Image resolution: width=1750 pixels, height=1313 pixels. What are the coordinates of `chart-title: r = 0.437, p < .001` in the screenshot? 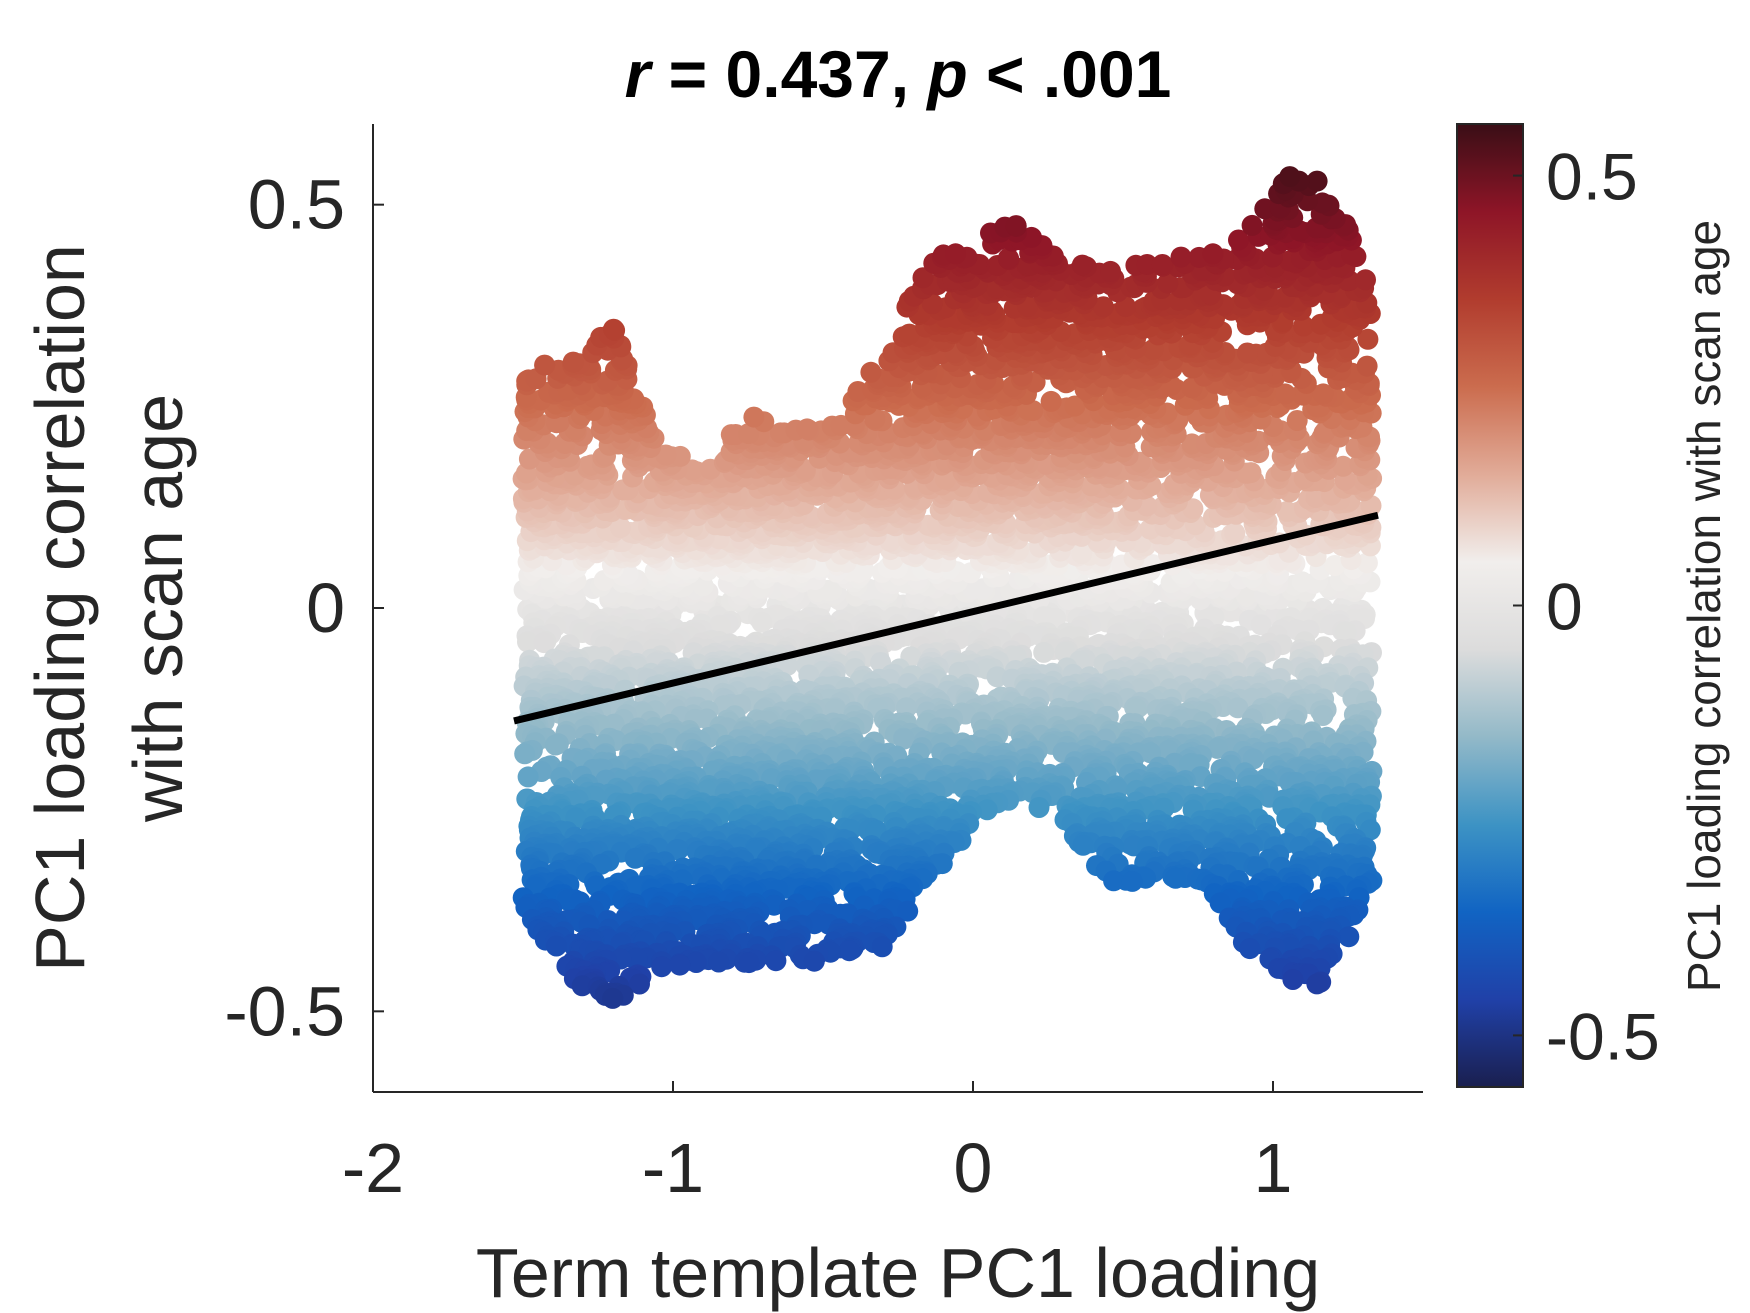 It's located at (898, 74).